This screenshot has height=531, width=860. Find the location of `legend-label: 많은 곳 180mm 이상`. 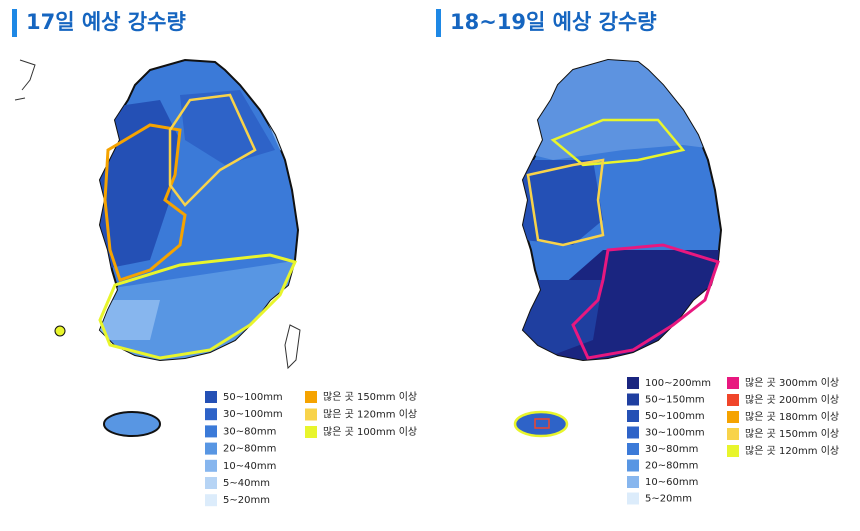

legend-label: 많은 곳 180mm 이상 is located at coordinates (792, 417).